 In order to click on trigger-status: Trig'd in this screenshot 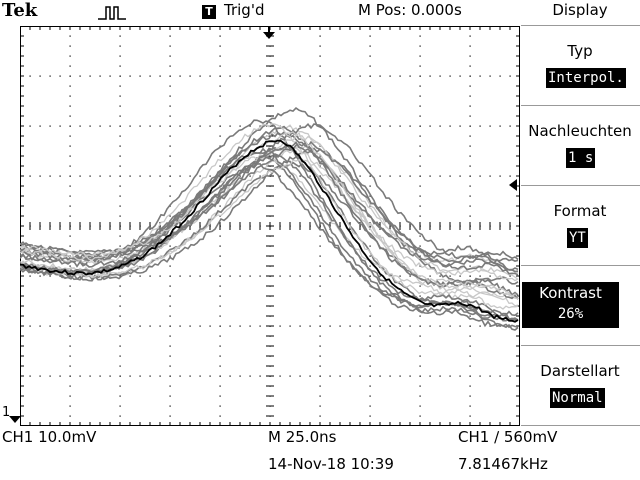, I will do `click(244, 10)`.